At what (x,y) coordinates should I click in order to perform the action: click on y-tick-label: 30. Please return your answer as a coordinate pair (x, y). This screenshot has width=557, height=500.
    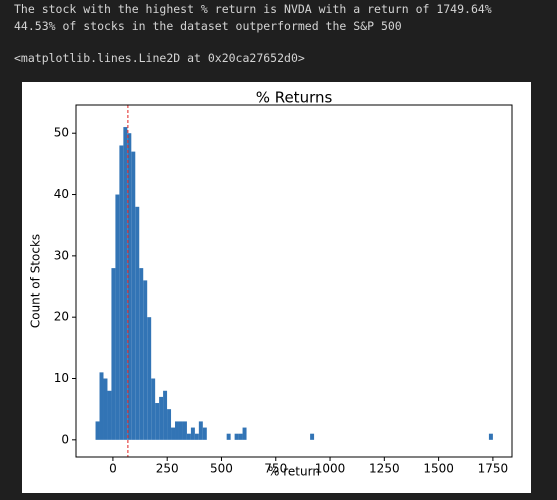
    Looking at the image, I should click on (61, 255).